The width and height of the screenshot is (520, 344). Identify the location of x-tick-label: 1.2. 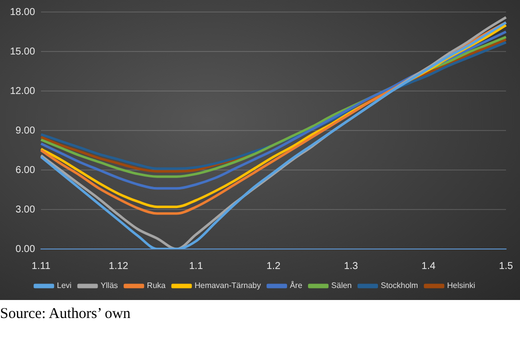
(273, 266).